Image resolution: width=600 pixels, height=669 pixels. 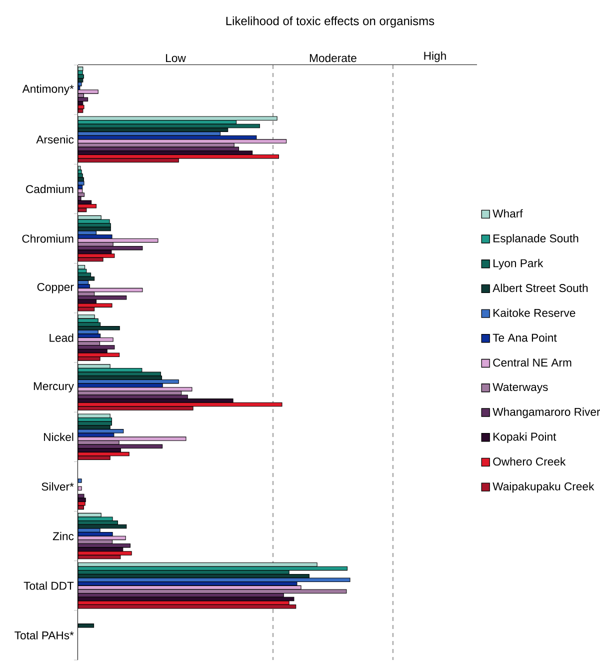 What do you see at coordinates (333, 58) in the screenshot?
I see `band-label: Moderate` at bounding box center [333, 58].